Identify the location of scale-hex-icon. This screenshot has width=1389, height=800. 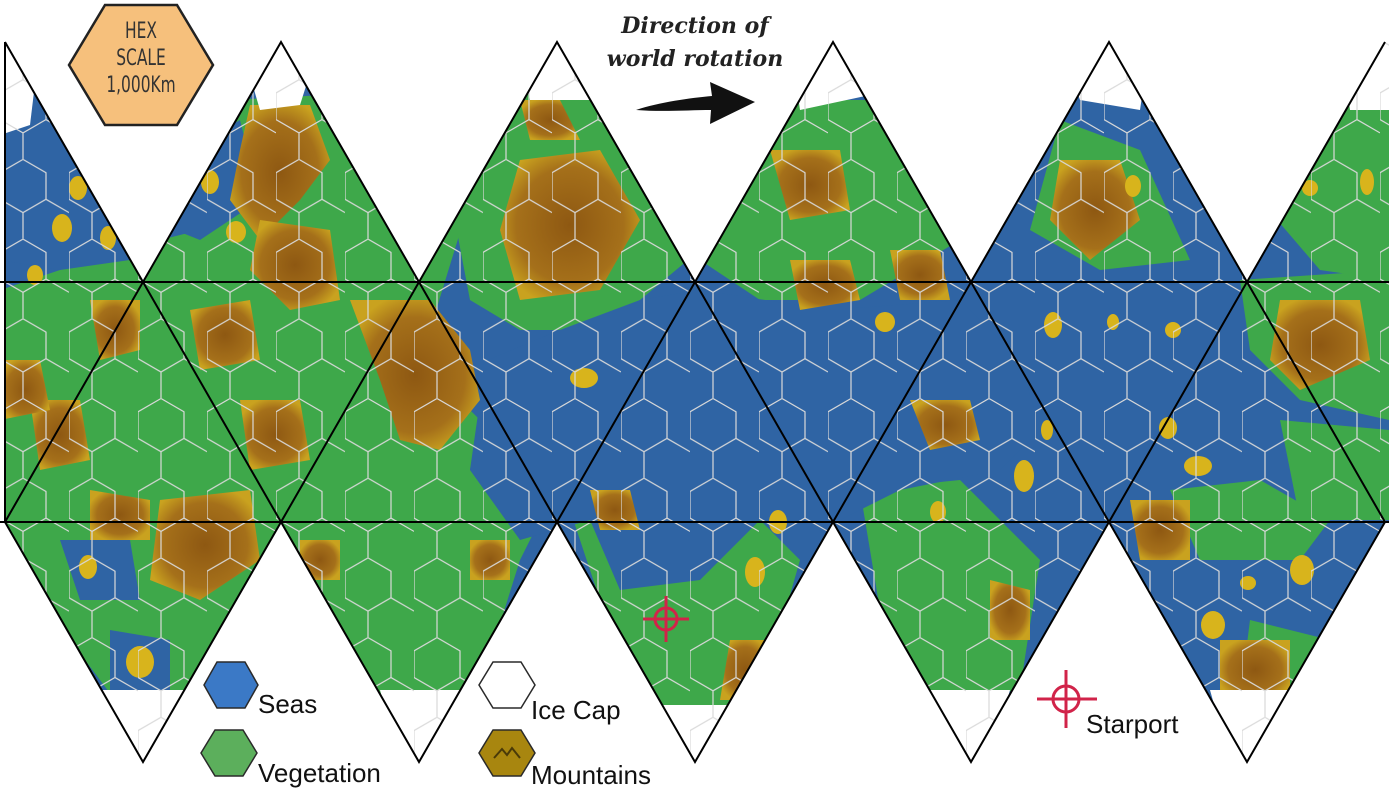
(141, 65).